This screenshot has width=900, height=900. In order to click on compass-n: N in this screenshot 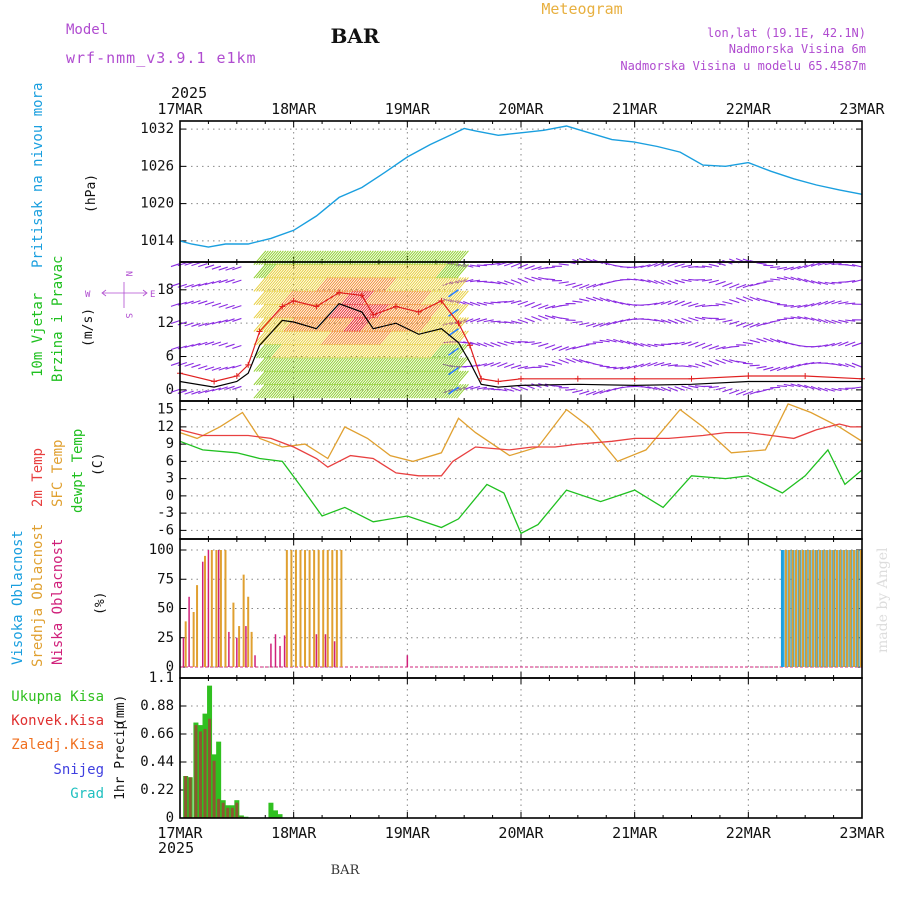, I will do `click(128, 273)`.